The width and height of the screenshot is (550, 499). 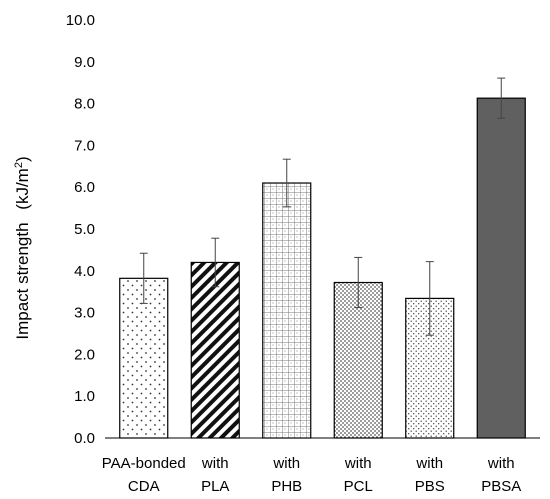 What do you see at coordinates (84, 229) in the screenshot?
I see `y-tick-label: 5.0` at bounding box center [84, 229].